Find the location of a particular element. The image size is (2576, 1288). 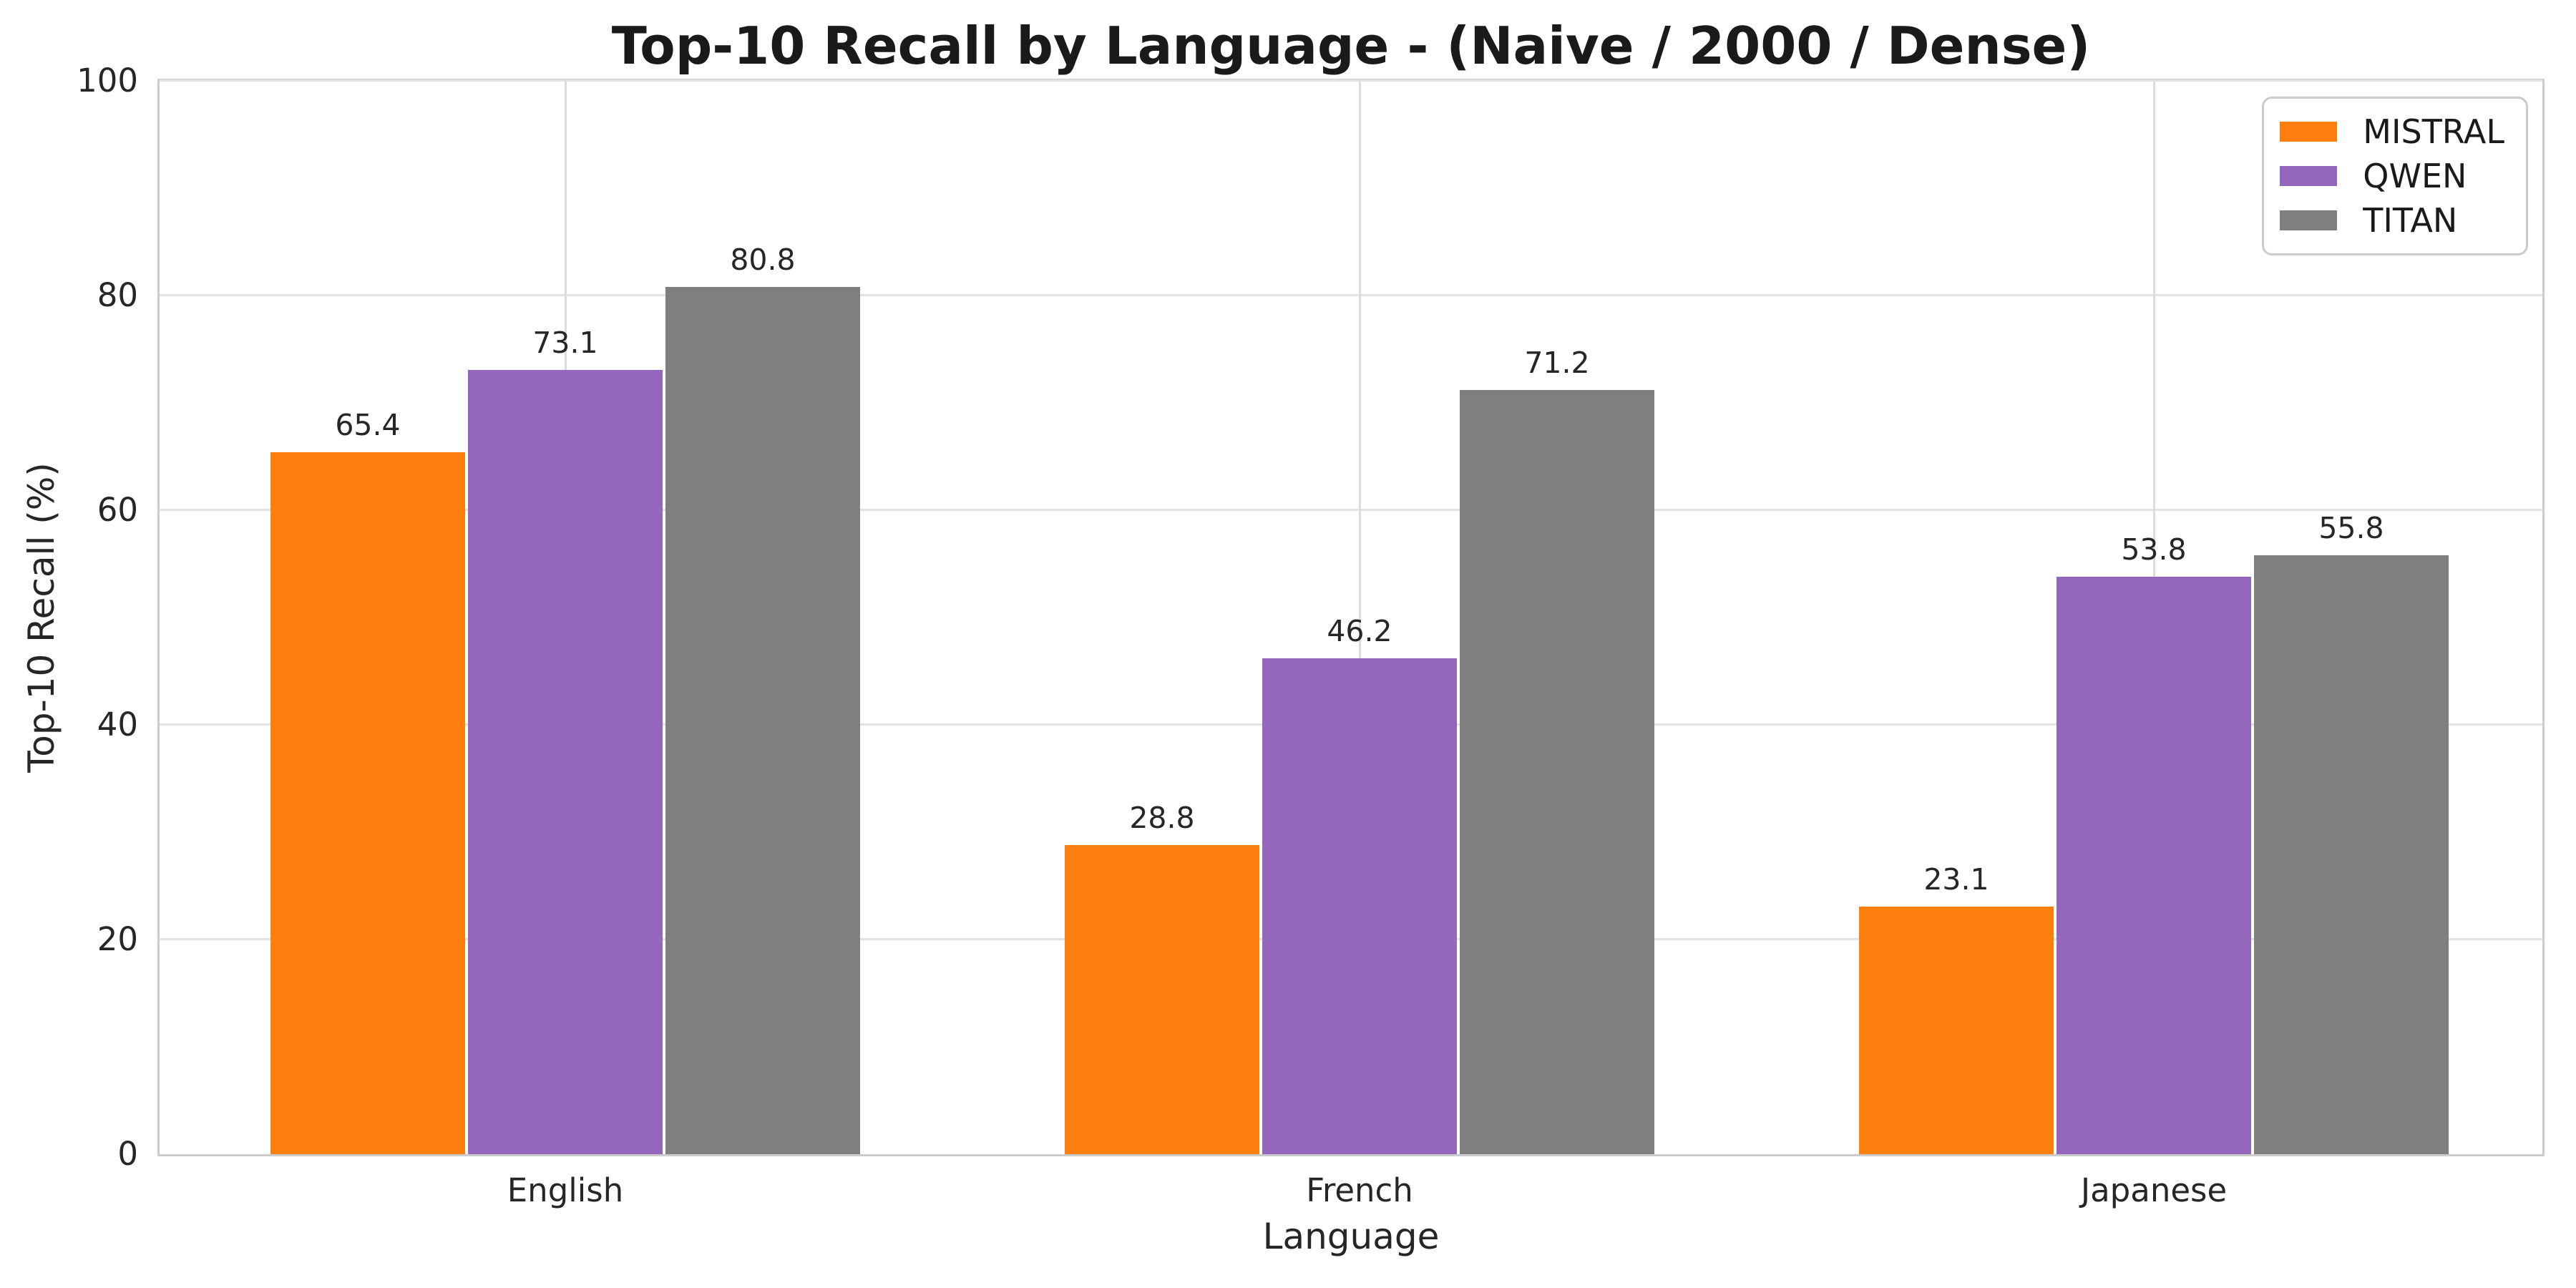

bar-value-label: 80.8 is located at coordinates (763, 260).